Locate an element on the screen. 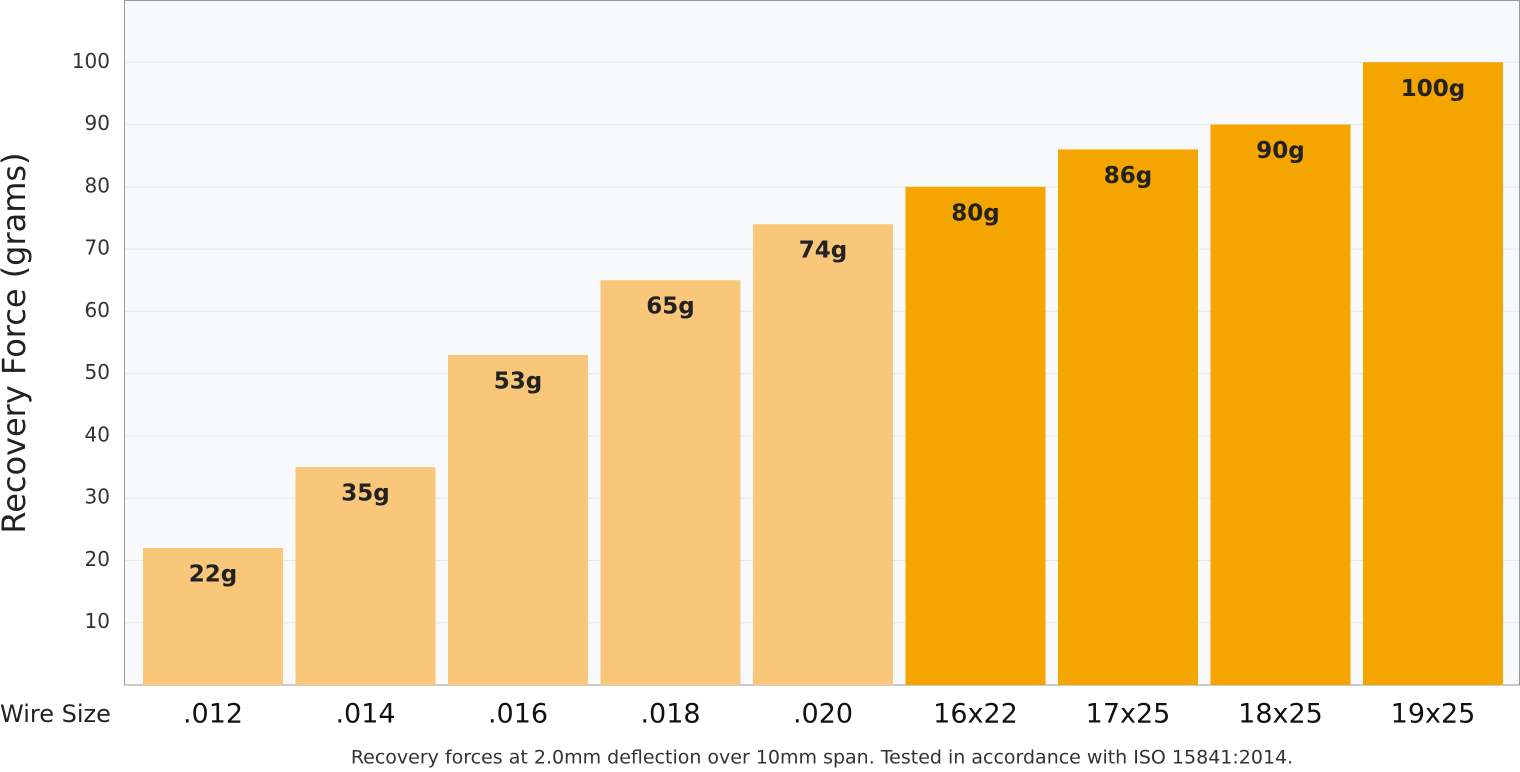  y-axis-label: Recovery Force (grams) is located at coordinates (16, 342).